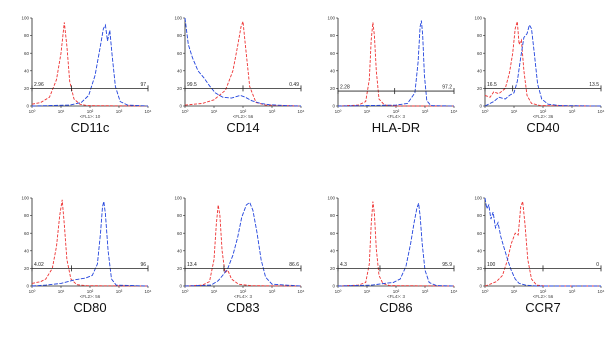 This screenshot has width=608, height=344. Describe the element at coordinates (192, 85) in the screenshot. I see `gate-left-value: 99.5` at that location.